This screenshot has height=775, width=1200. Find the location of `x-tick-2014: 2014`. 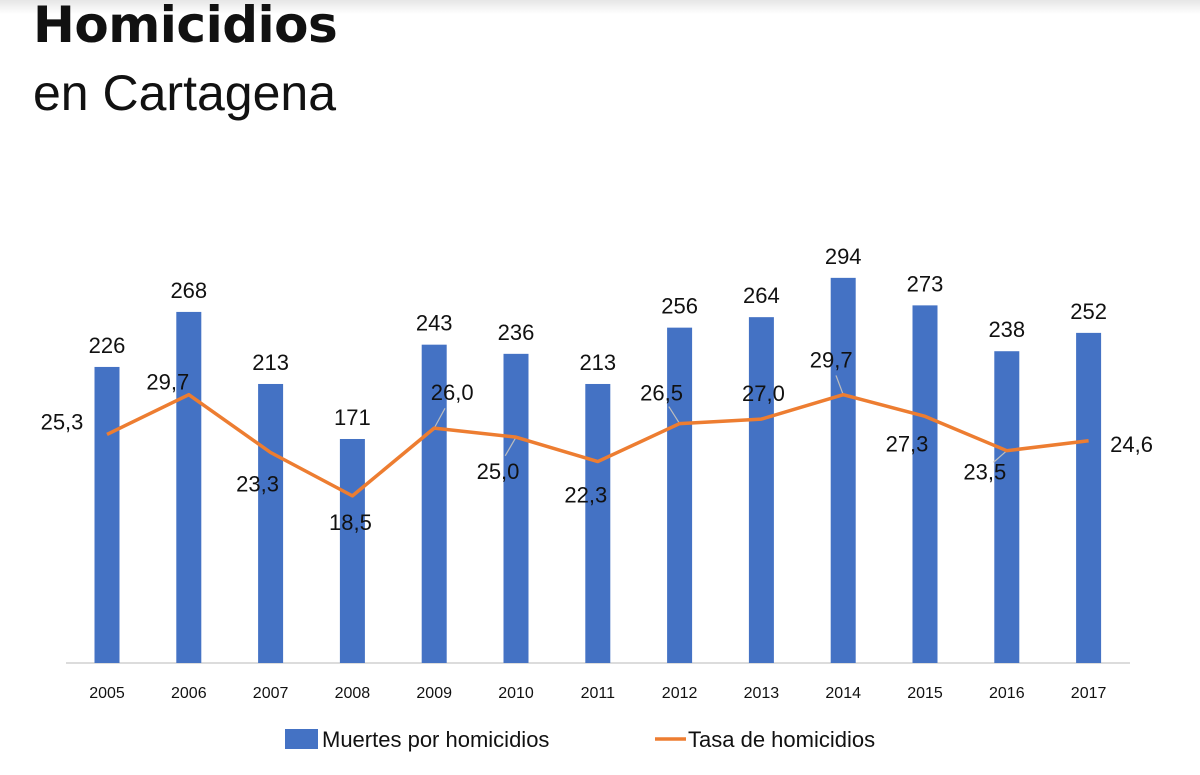

x-tick-2014: 2014 is located at coordinates (843, 693).